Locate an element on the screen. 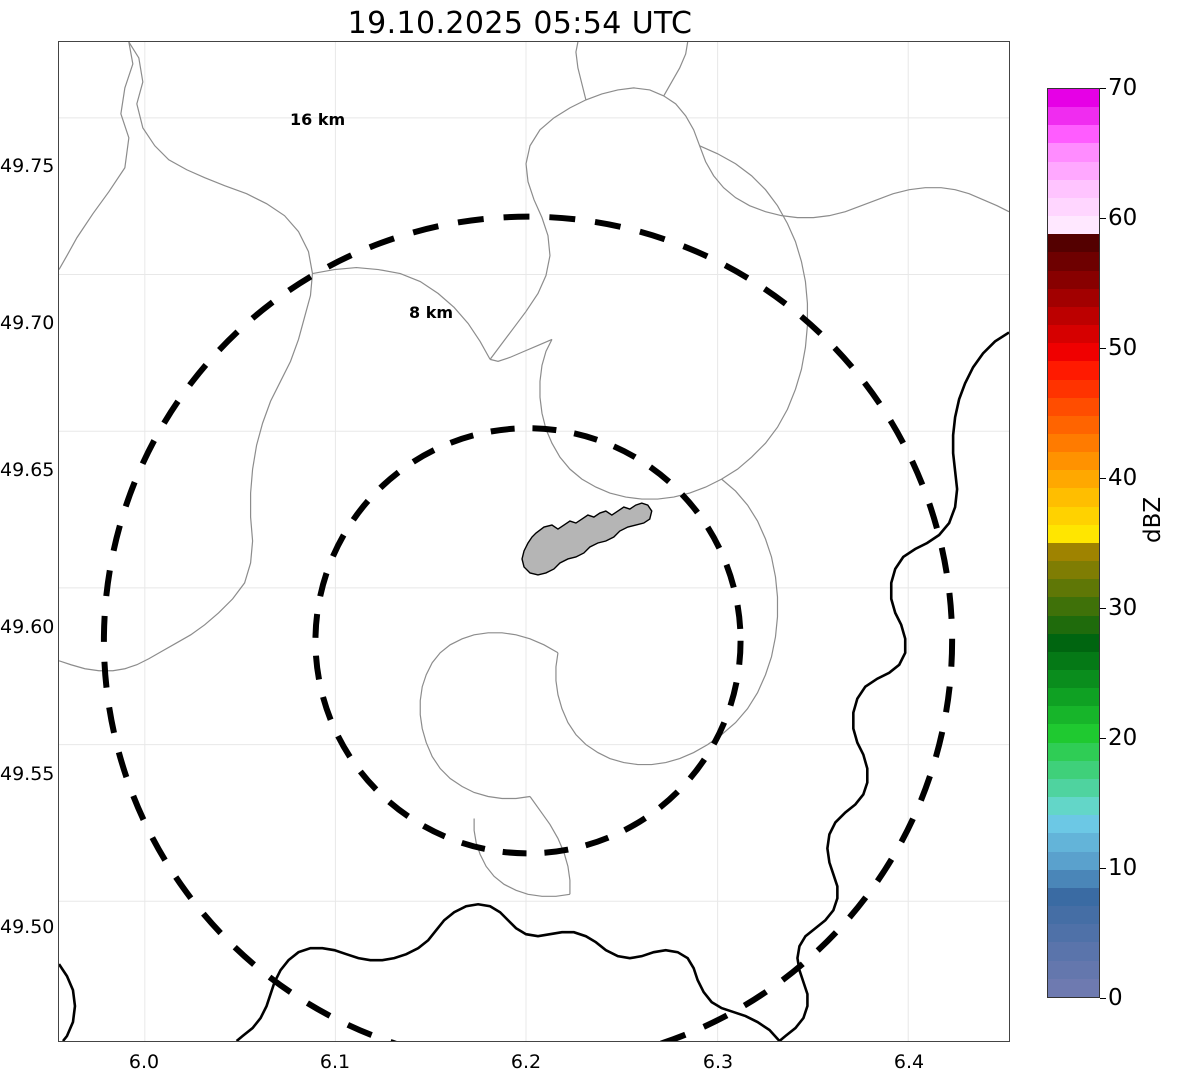 The width and height of the screenshot is (1188, 1084). y-tick-label-3: 49.60 is located at coordinates (27, 627).